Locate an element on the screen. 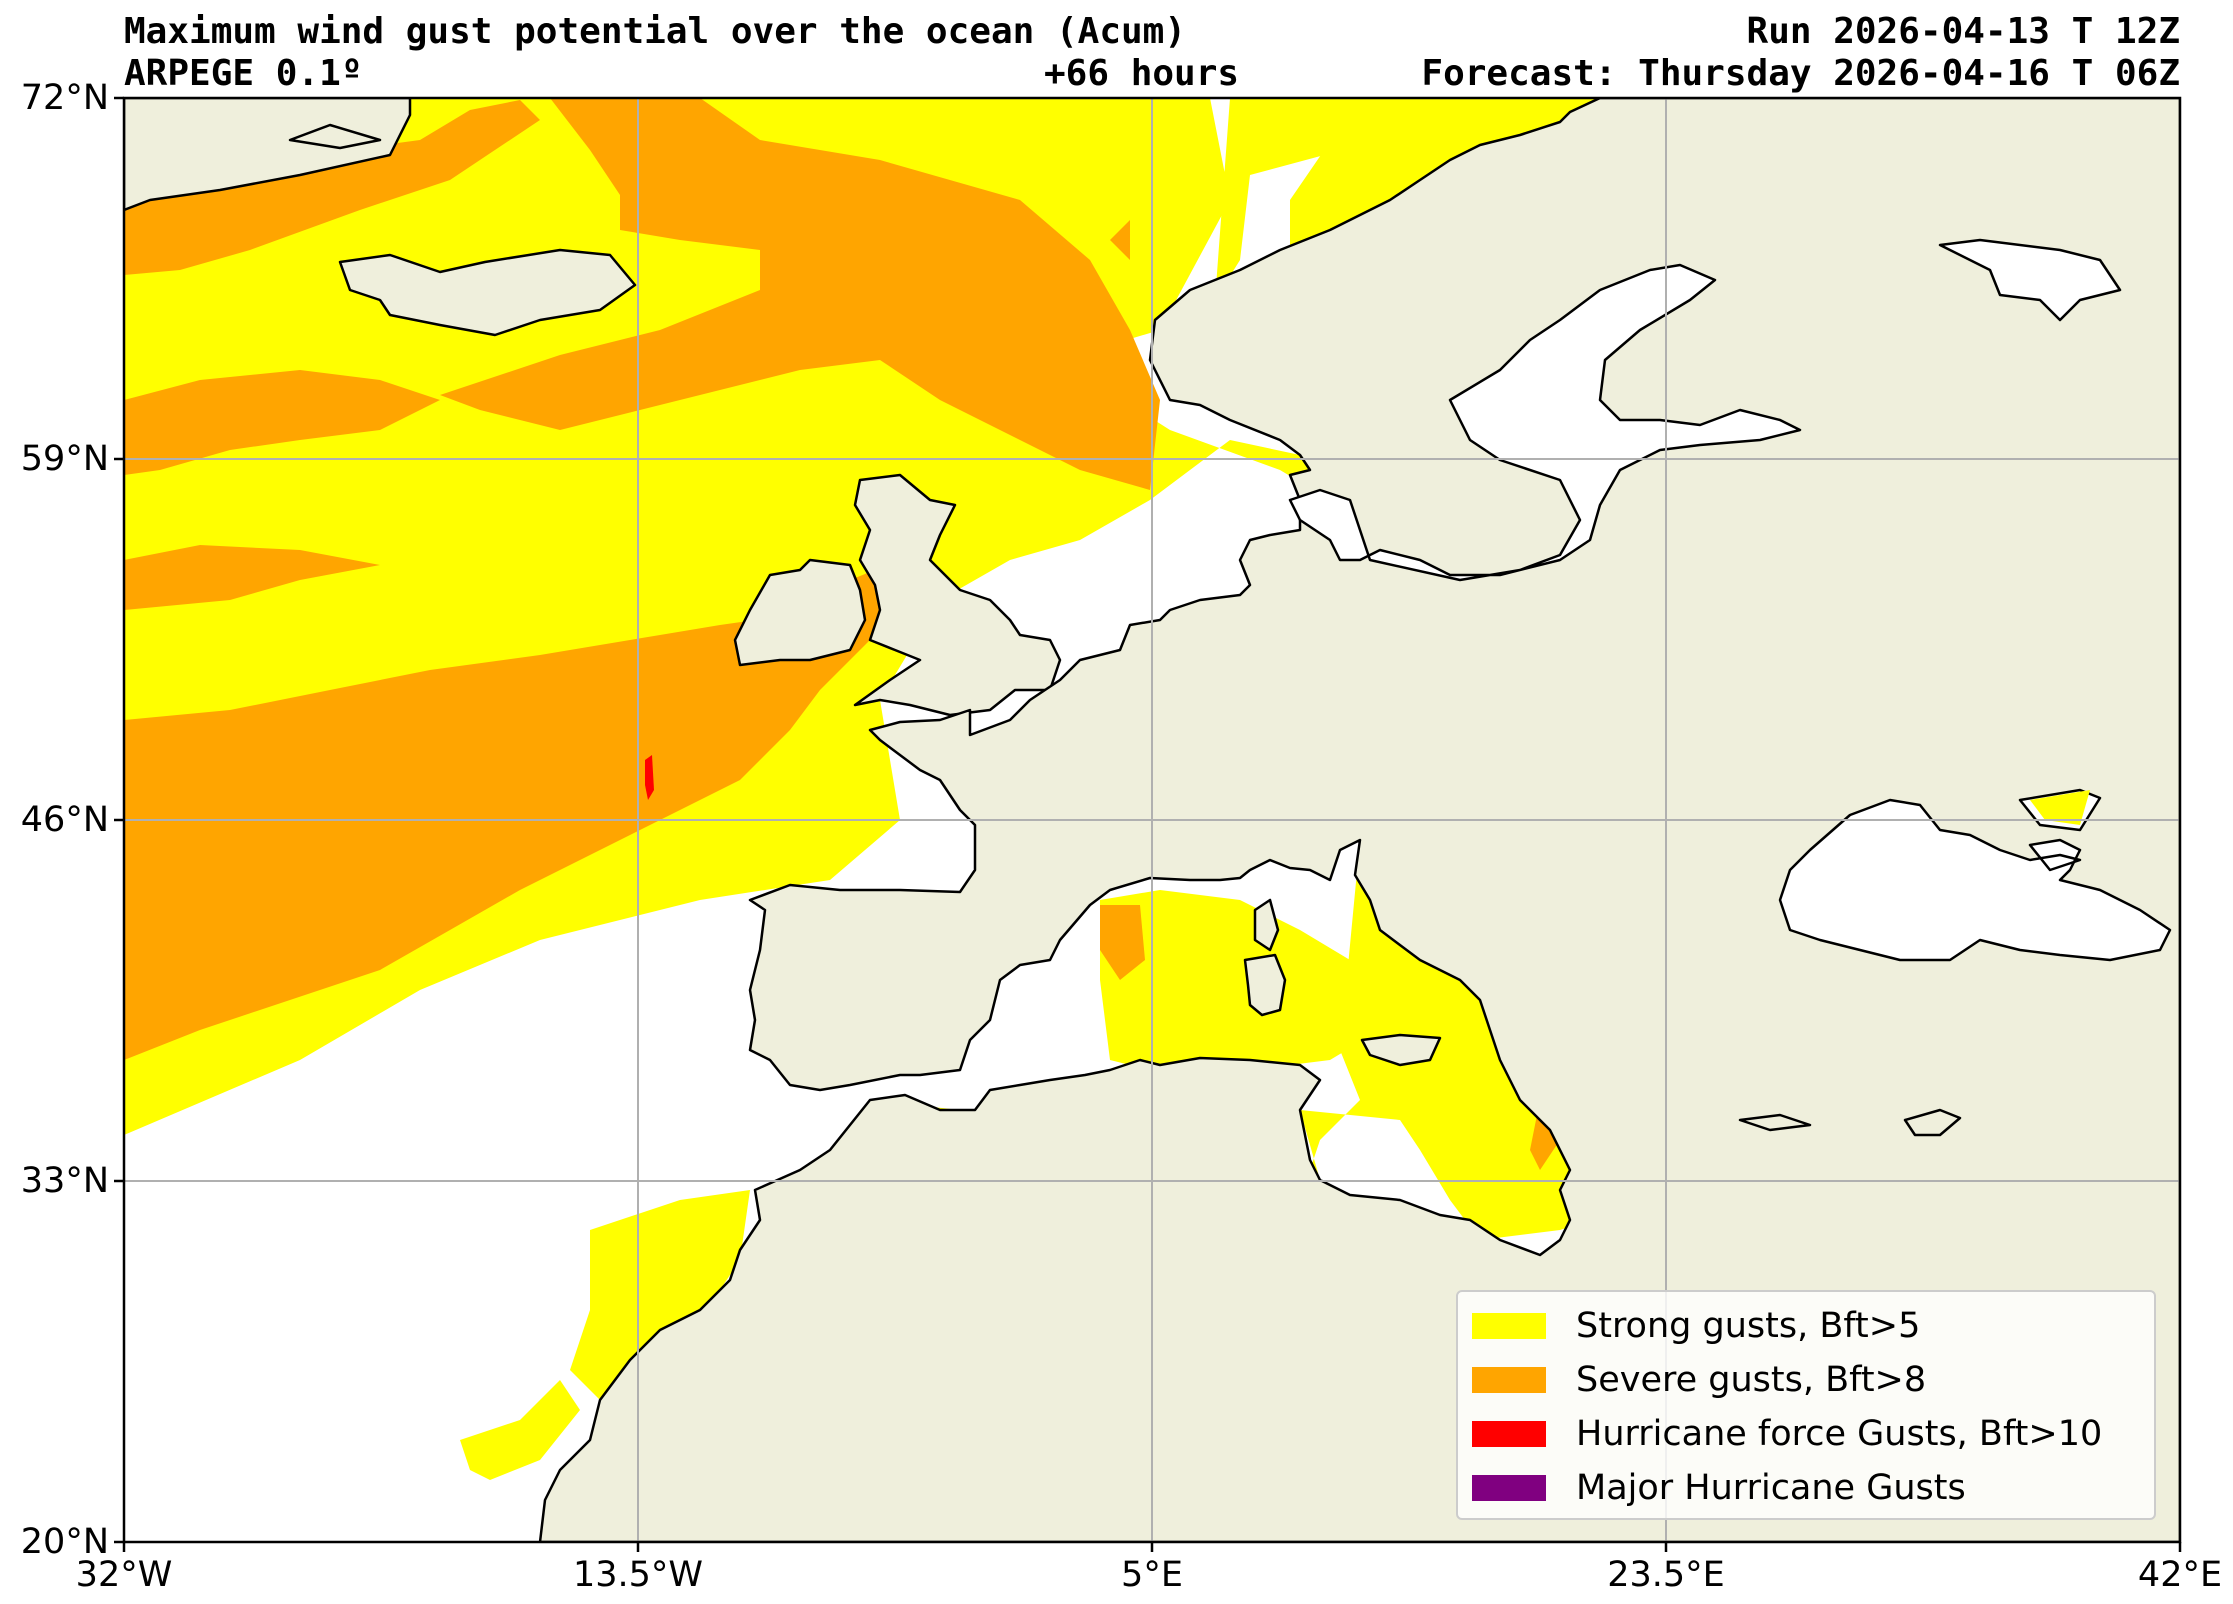  land-sicily is located at coordinates (1401, 1050).